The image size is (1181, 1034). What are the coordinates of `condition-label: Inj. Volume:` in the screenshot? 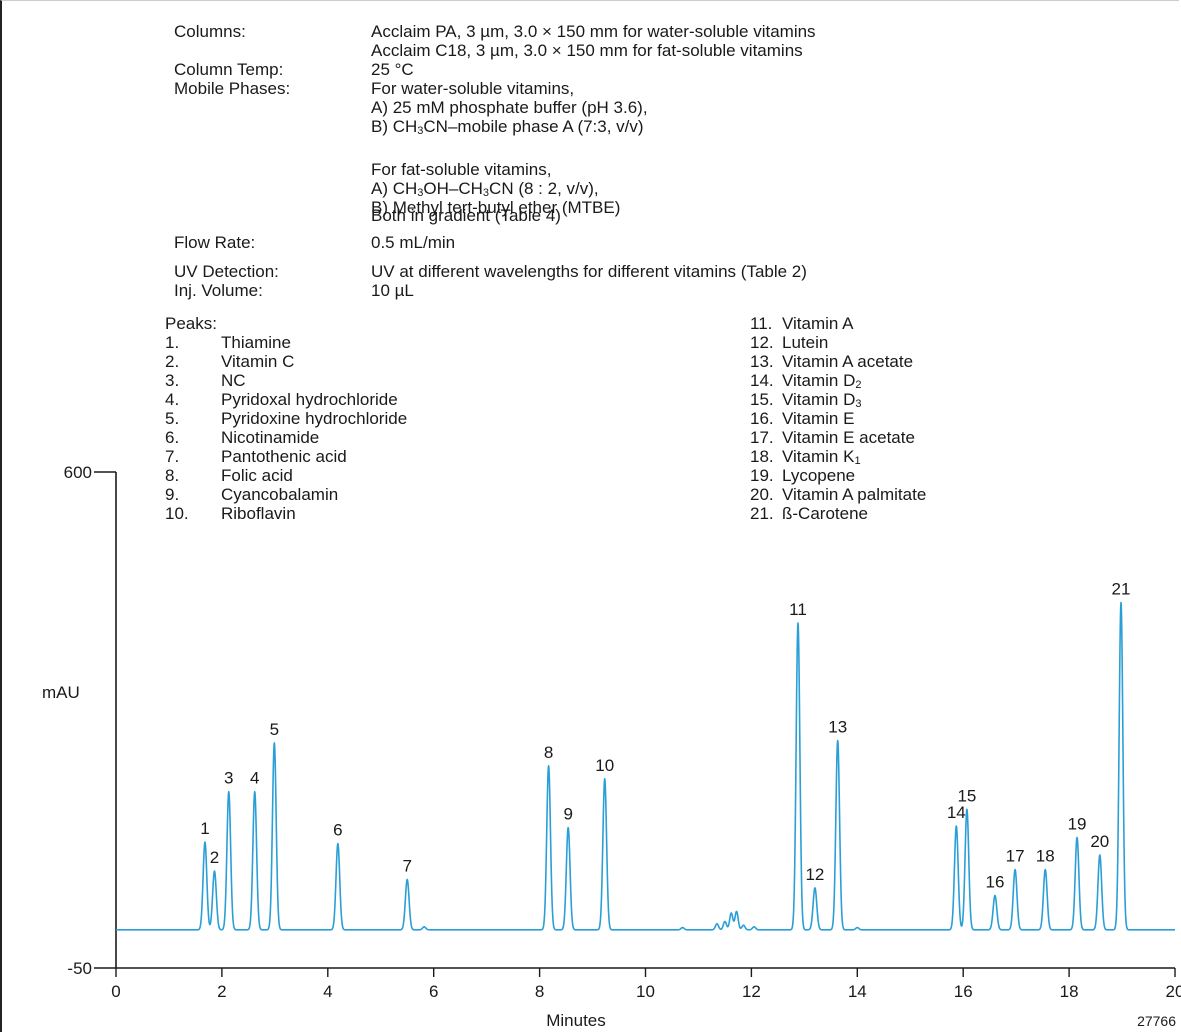 It's located at (218, 290).